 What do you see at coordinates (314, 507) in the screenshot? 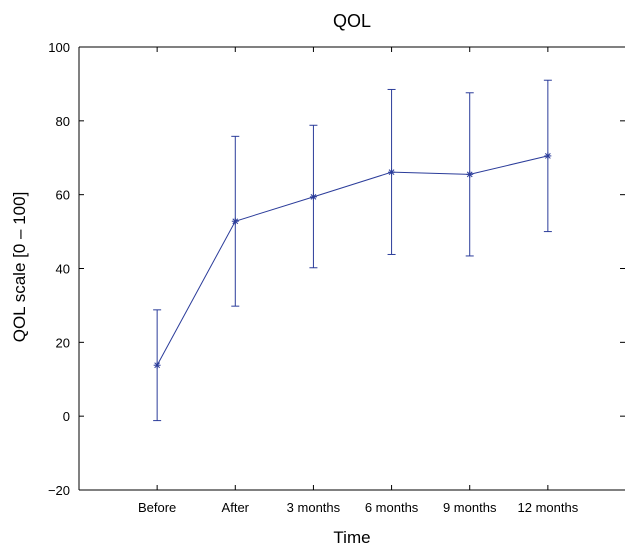
I see `x-tick-label: 3 months` at bounding box center [314, 507].